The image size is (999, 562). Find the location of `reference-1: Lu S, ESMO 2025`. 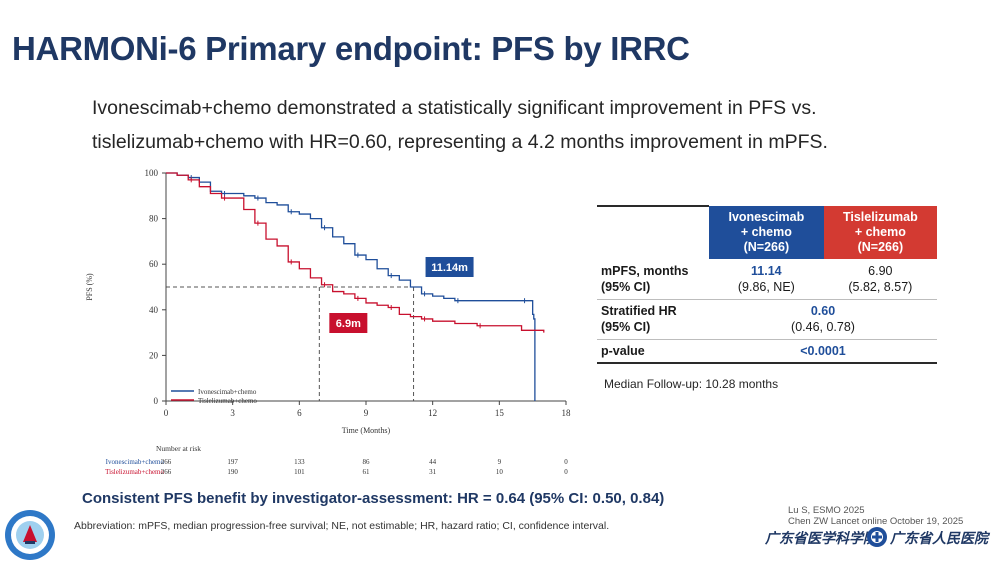

reference-1: Lu S, ESMO 2025 is located at coordinates (826, 510).